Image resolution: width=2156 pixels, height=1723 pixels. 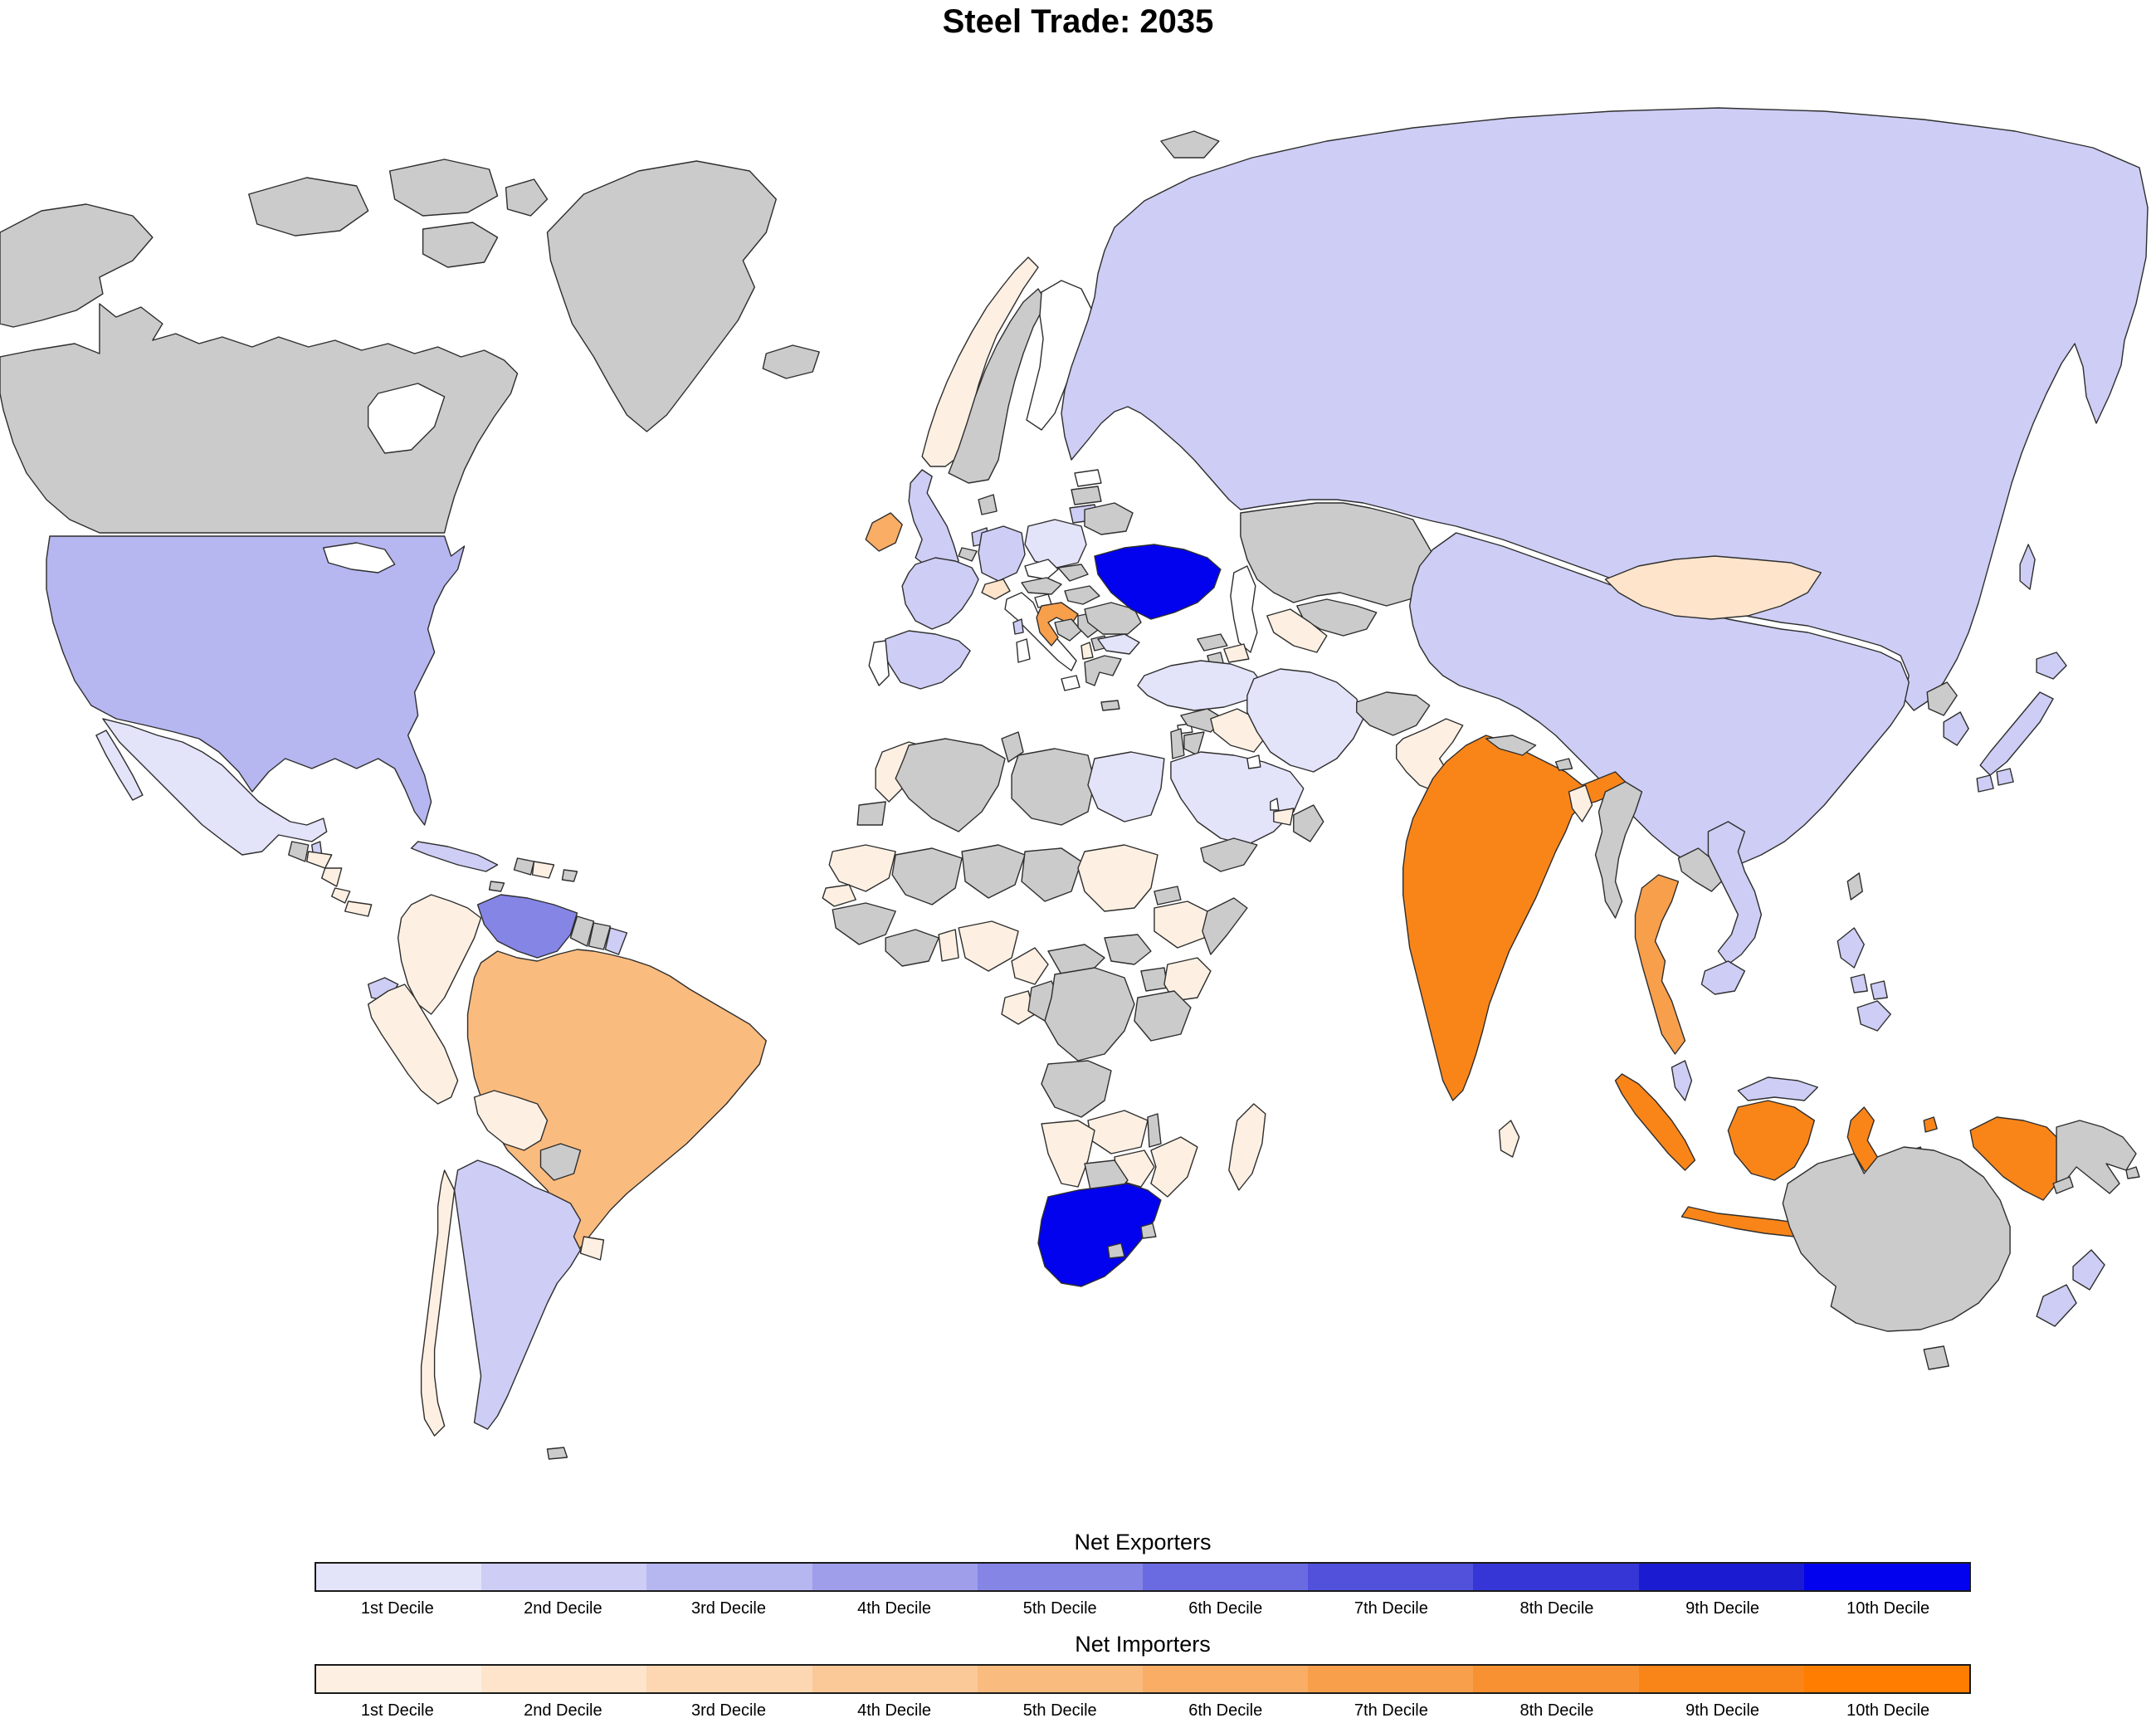 What do you see at coordinates (518, 1294) in the screenshot?
I see `country-argentina` at bounding box center [518, 1294].